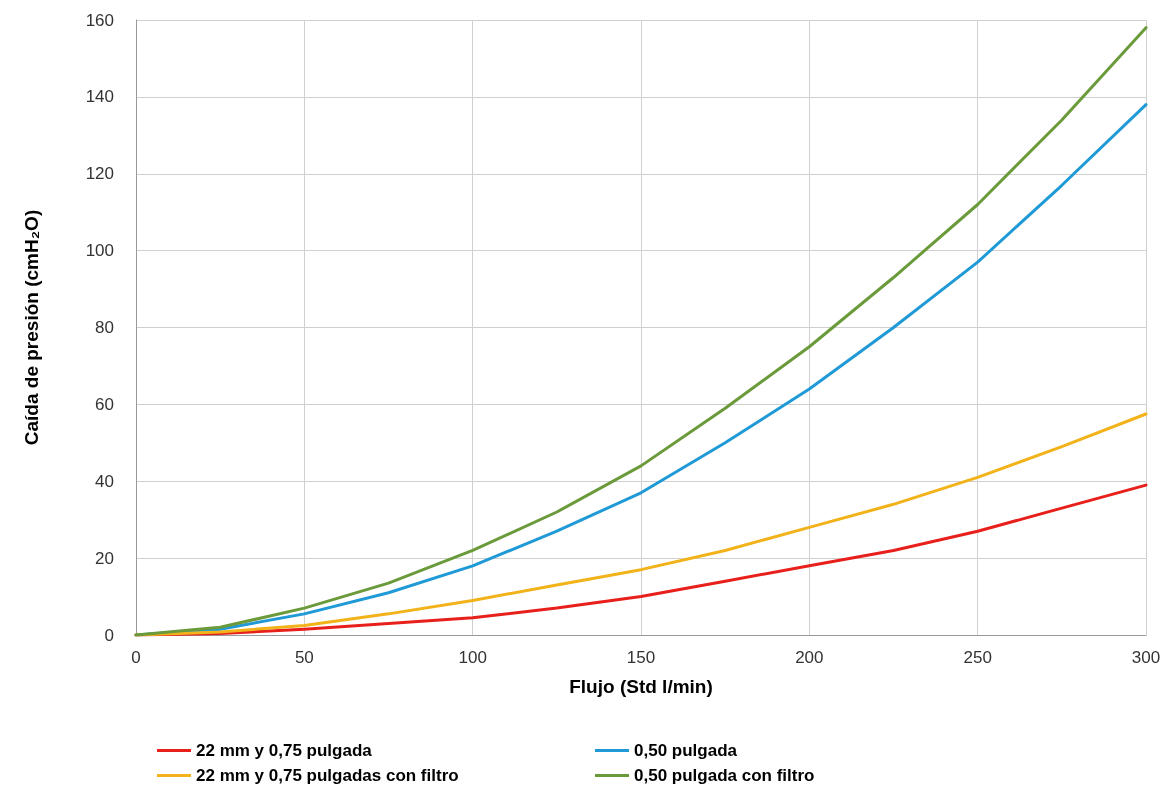  Describe the element at coordinates (1146, 657) in the screenshot. I see `x-tick-label: 300` at that location.